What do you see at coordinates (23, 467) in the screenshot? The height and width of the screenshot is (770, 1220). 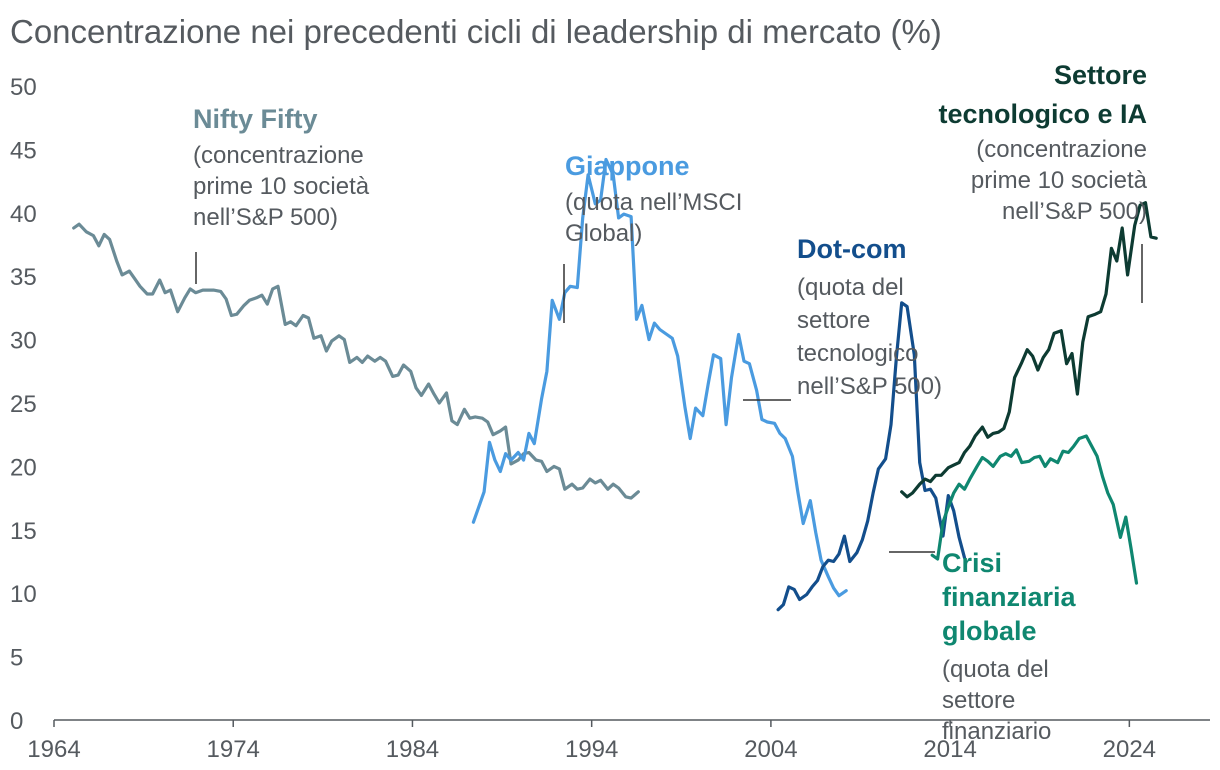 I see `y-tick-label: 20` at bounding box center [23, 467].